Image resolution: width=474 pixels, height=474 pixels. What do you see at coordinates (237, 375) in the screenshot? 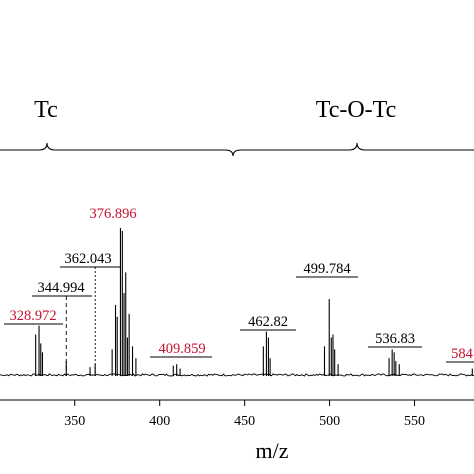
I see `baseline-noise` at bounding box center [237, 375].